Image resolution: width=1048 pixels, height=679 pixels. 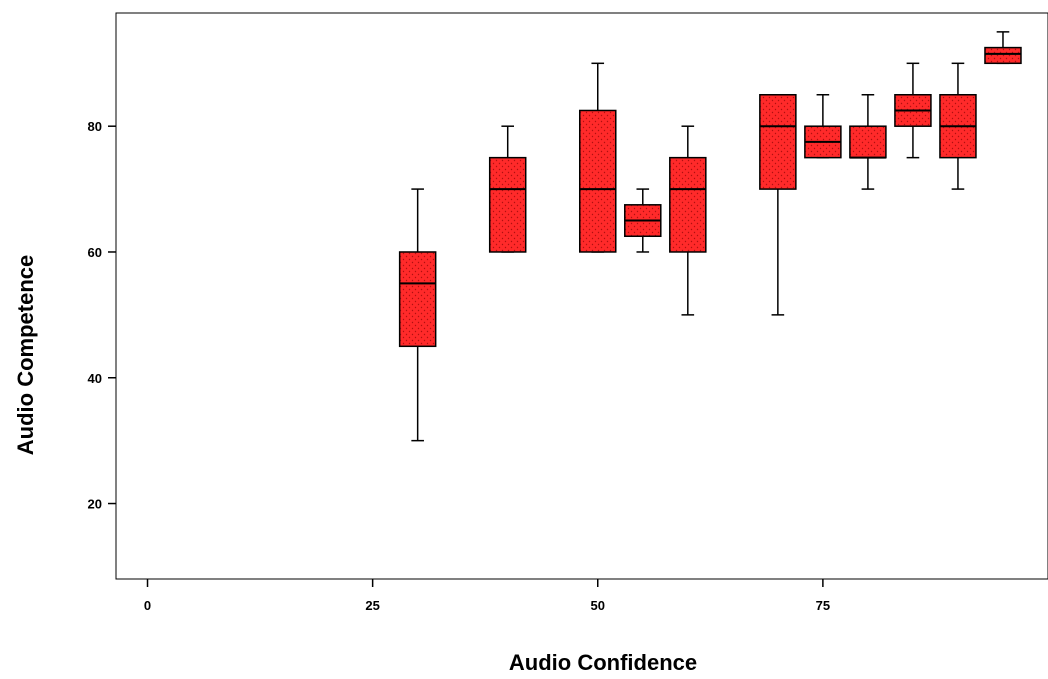 What do you see at coordinates (95, 504) in the screenshot?
I see `y-tick-label: 20` at bounding box center [95, 504].